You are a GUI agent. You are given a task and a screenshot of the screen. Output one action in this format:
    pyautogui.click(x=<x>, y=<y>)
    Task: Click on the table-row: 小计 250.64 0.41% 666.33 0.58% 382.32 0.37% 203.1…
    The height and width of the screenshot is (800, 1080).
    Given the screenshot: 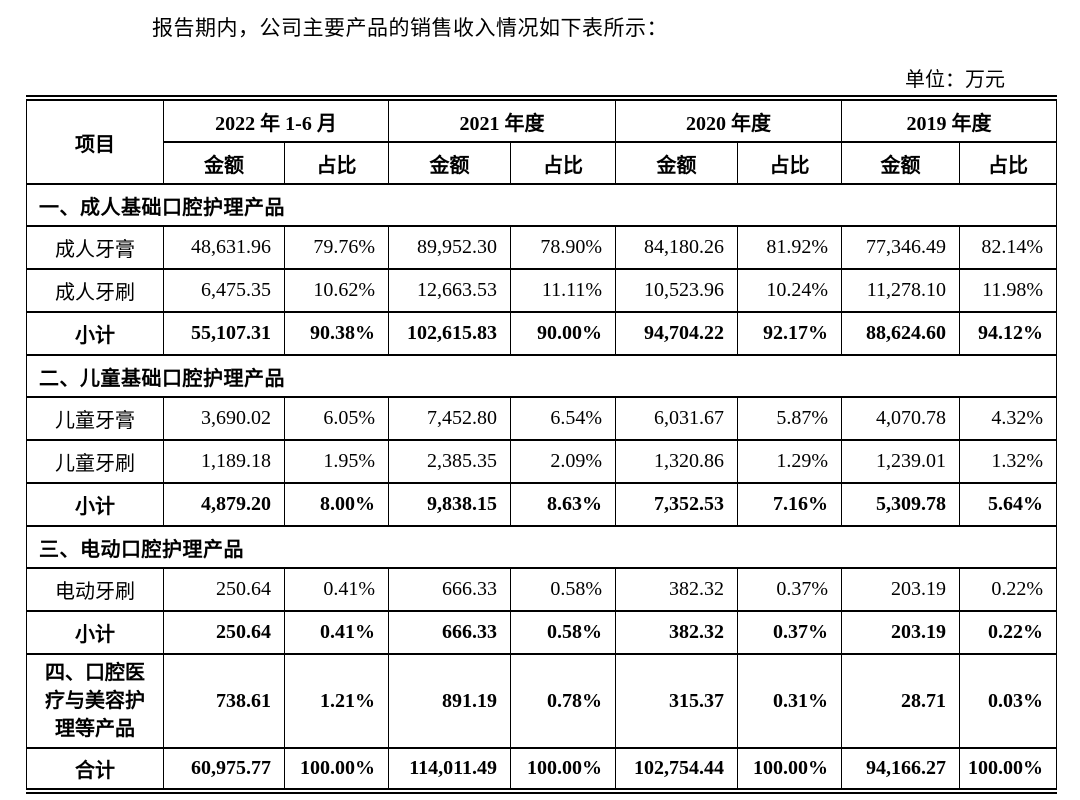 What is the action you would take?
    pyautogui.click(x=542, y=632)
    